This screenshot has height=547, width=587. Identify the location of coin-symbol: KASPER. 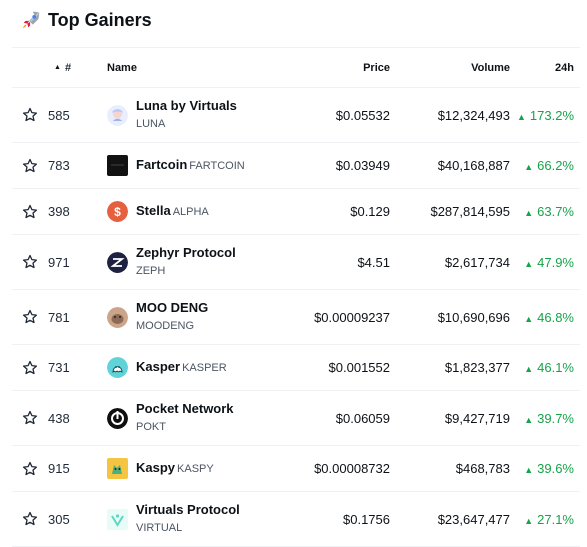
(204, 368).